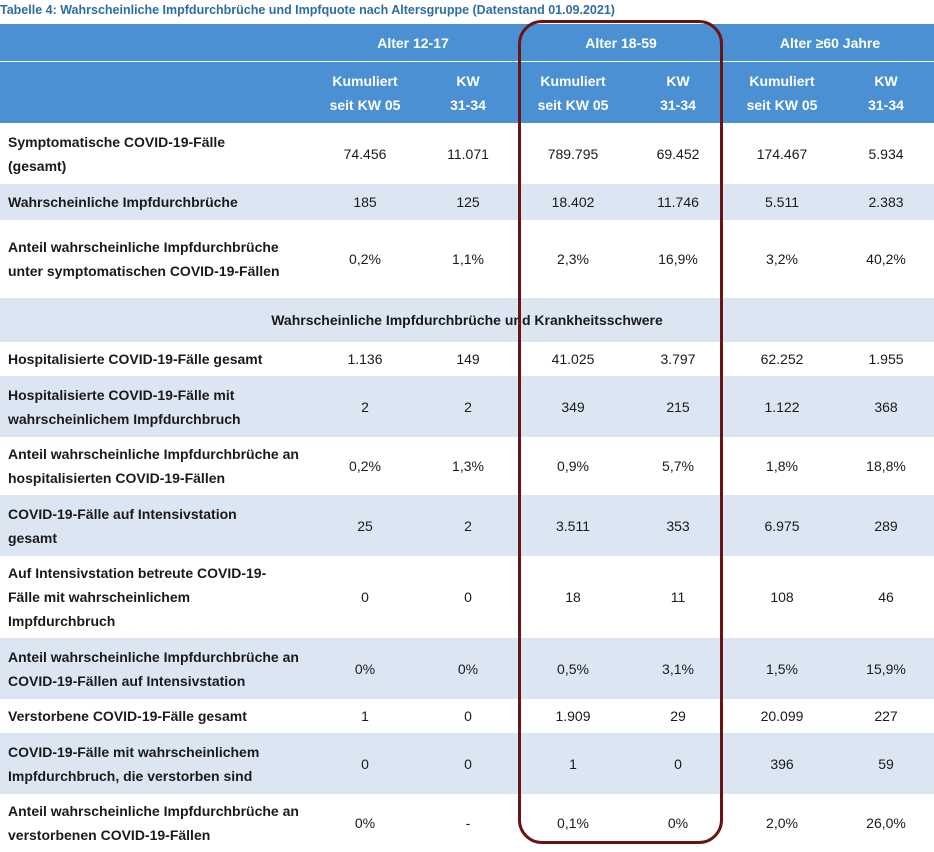 The height and width of the screenshot is (852, 934). I want to click on cell: 59, so click(886, 763).